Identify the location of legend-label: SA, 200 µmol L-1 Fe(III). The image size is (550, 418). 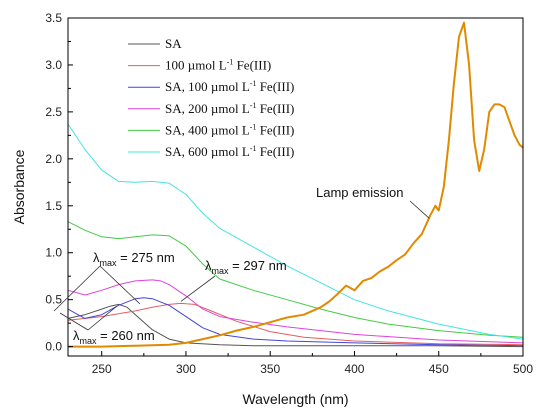
(229, 108).